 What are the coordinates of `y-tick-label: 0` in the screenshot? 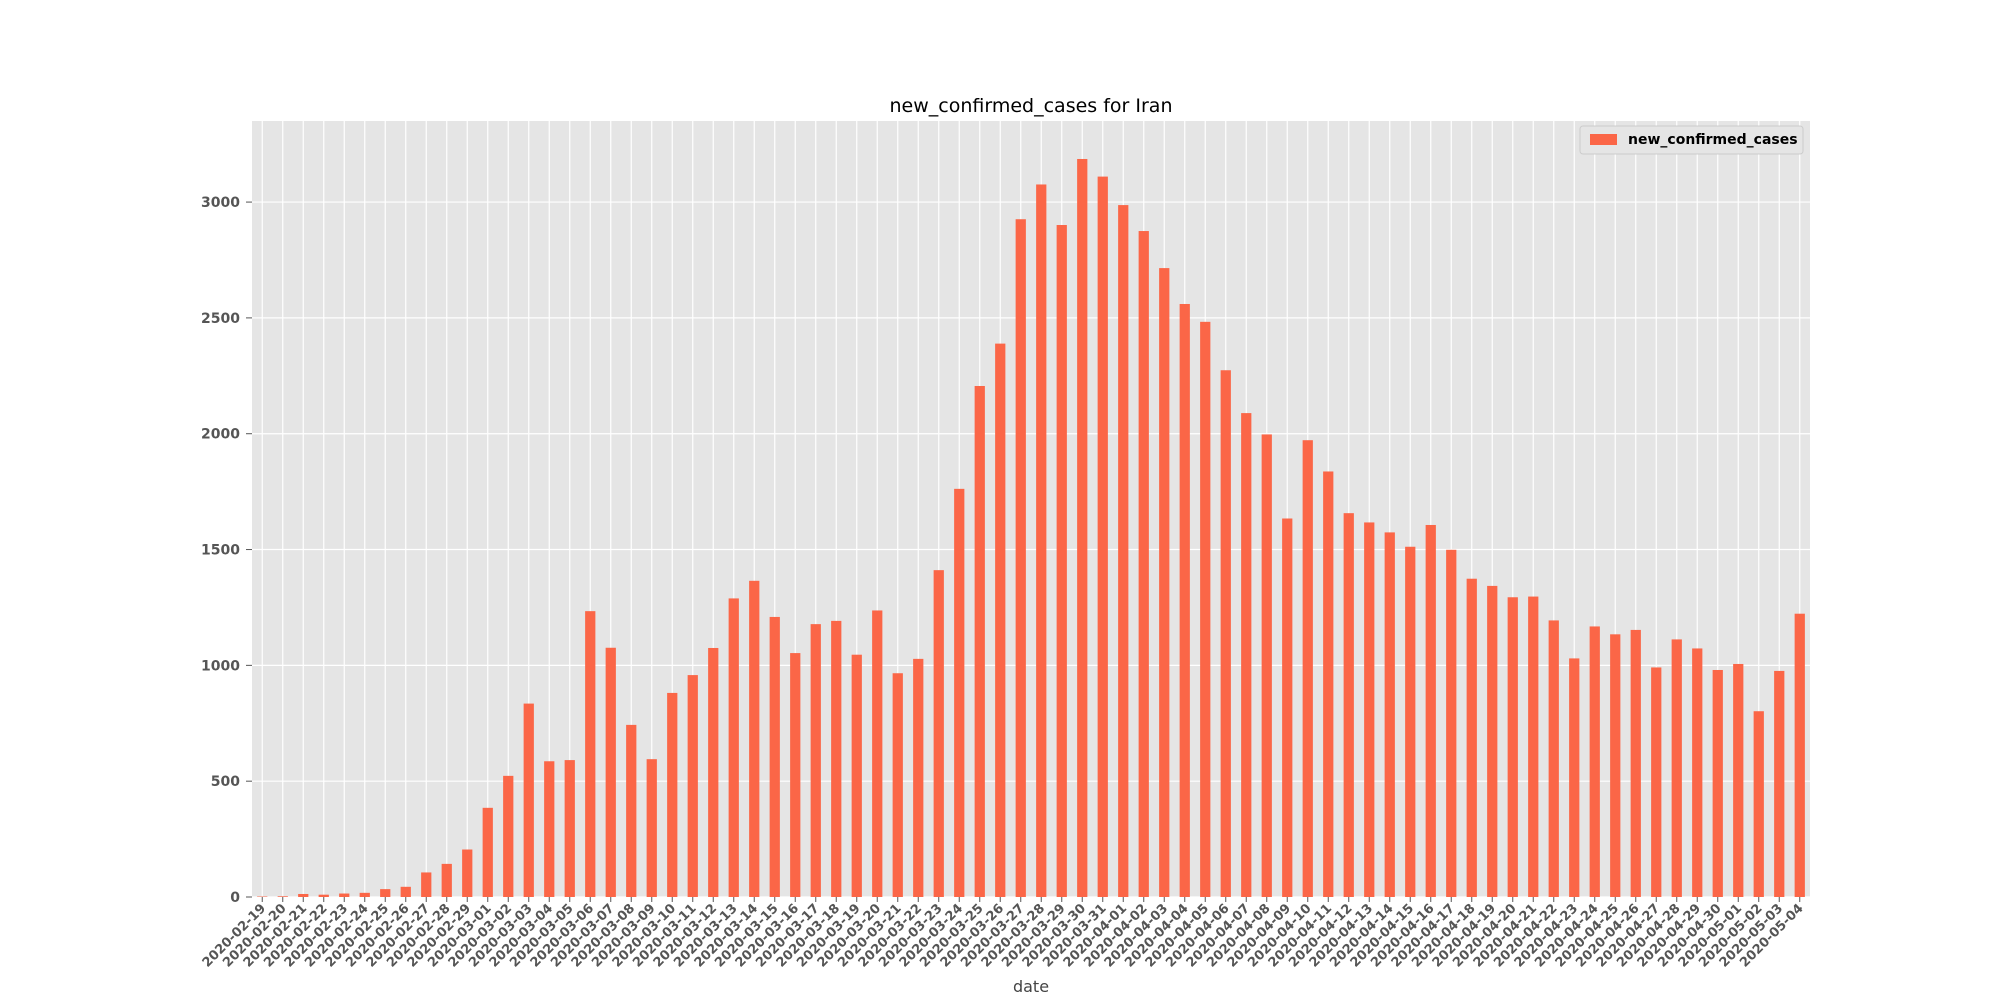 It's located at (235, 898).